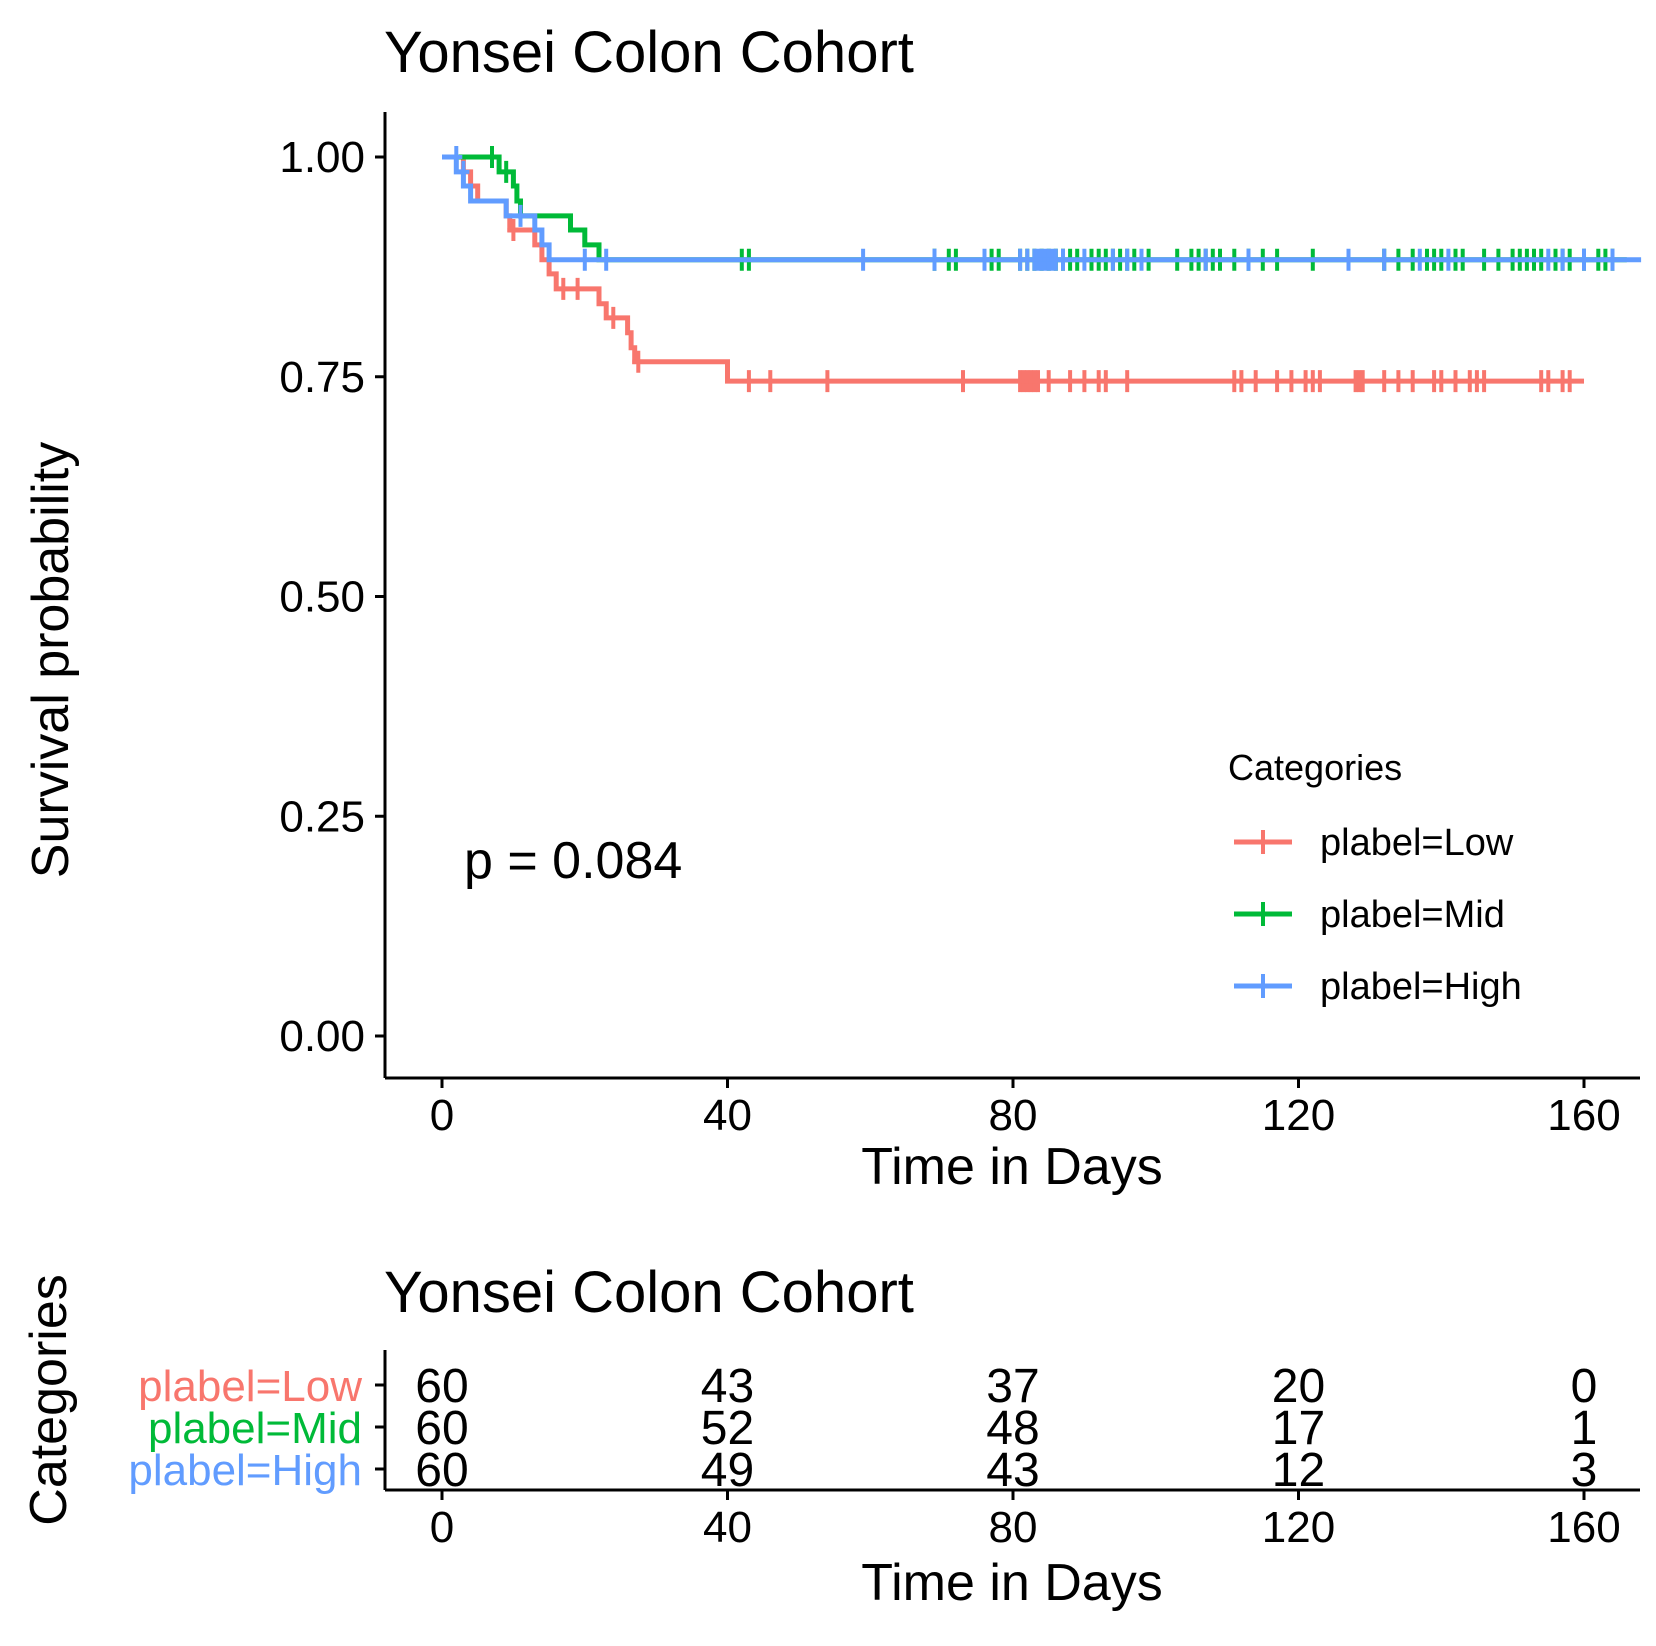  What do you see at coordinates (255, 1428) in the screenshot?
I see `risk-row-label-plabel-mid: plabel=Mid` at bounding box center [255, 1428].